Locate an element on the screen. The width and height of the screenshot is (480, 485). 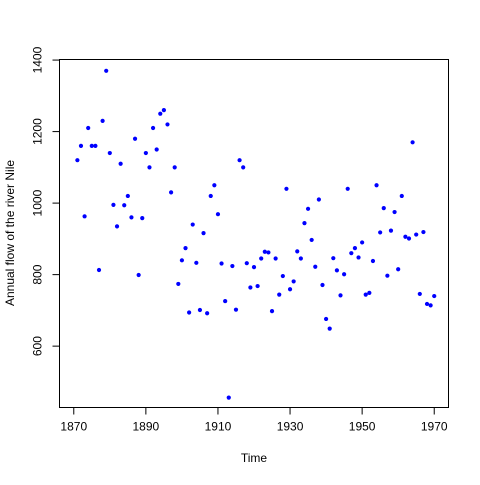
y-tick-label: 1200 is located at coordinates (38, 131).